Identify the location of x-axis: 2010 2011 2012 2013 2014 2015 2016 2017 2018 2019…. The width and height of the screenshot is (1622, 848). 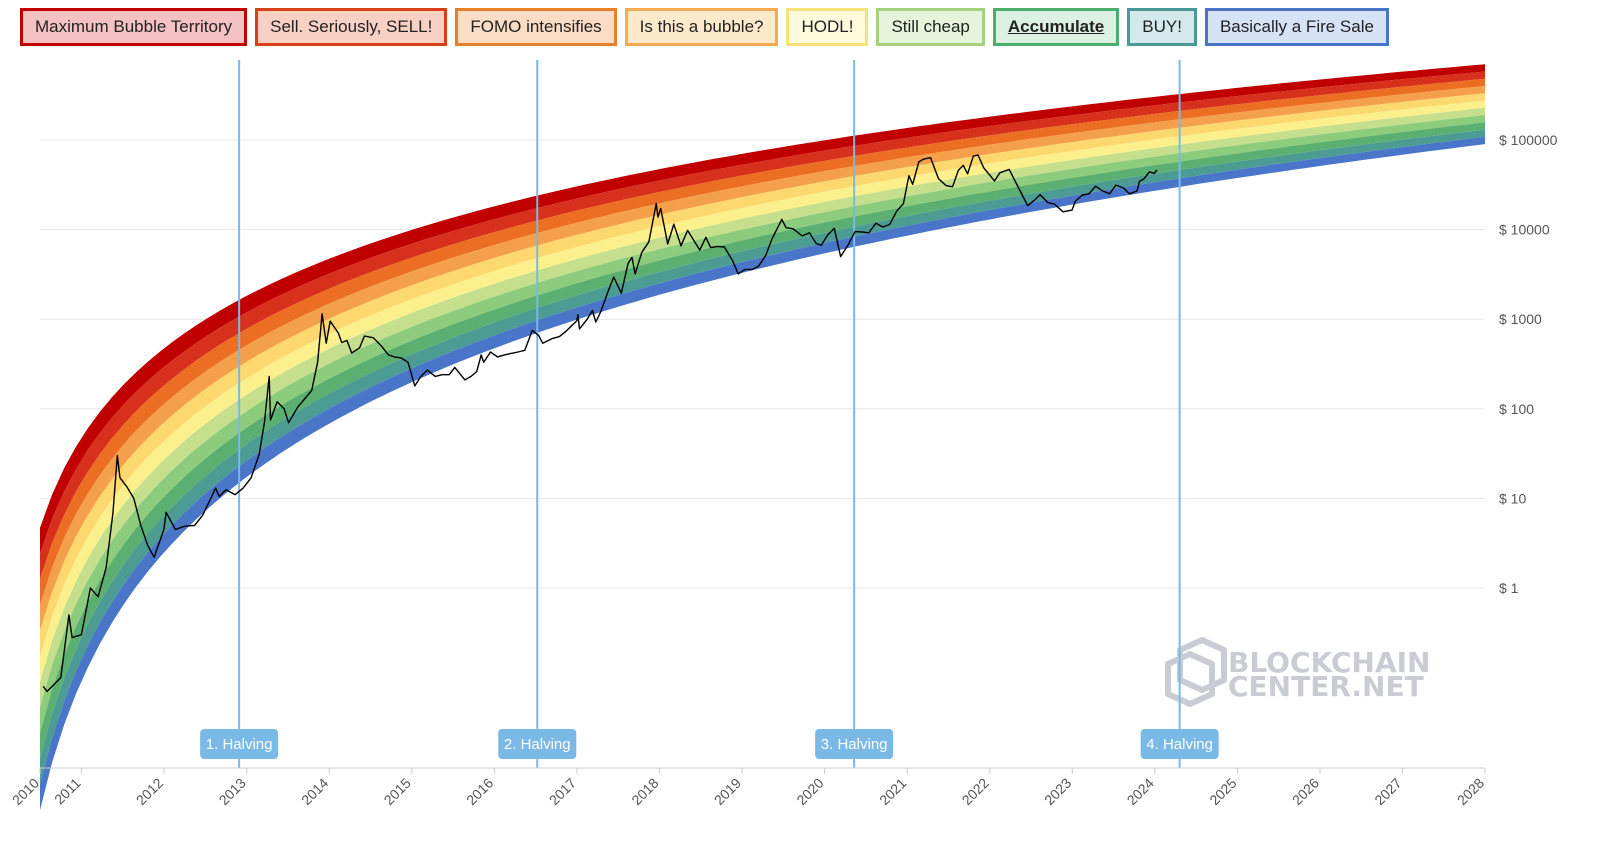
(748, 787).